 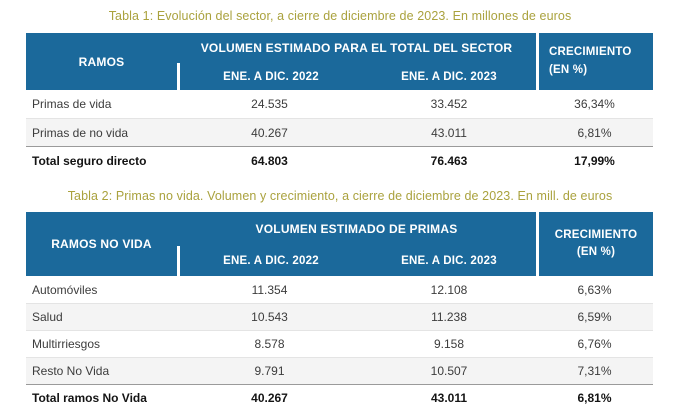 What do you see at coordinates (269, 104) in the screenshot?
I see `value-2022: 24.535` at bounding box center [269, 104].